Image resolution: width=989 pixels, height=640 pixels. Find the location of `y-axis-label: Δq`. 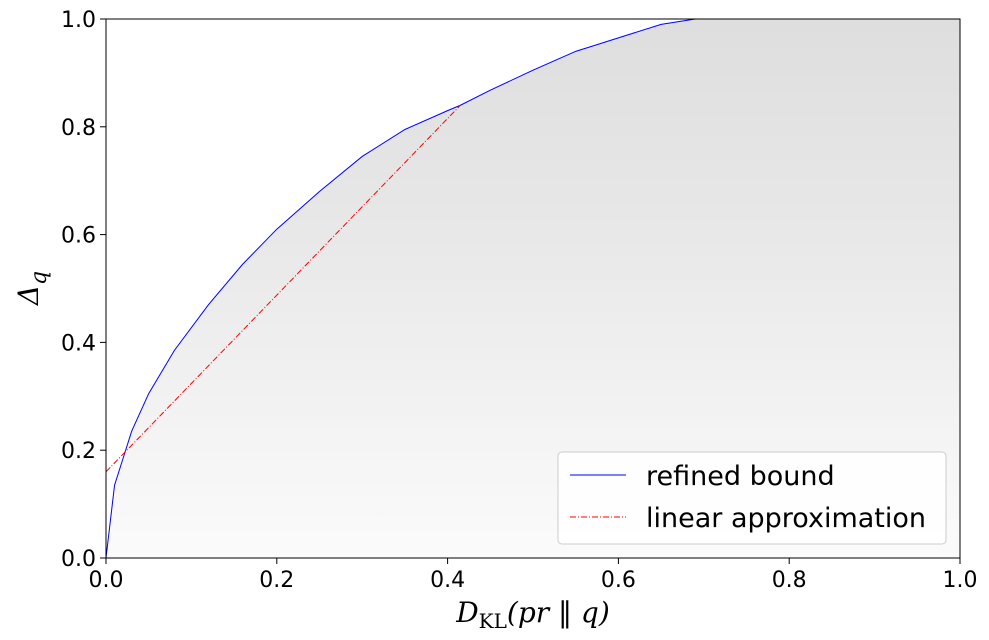

y-axis-label: Δq is located at coordinates (32, 288).